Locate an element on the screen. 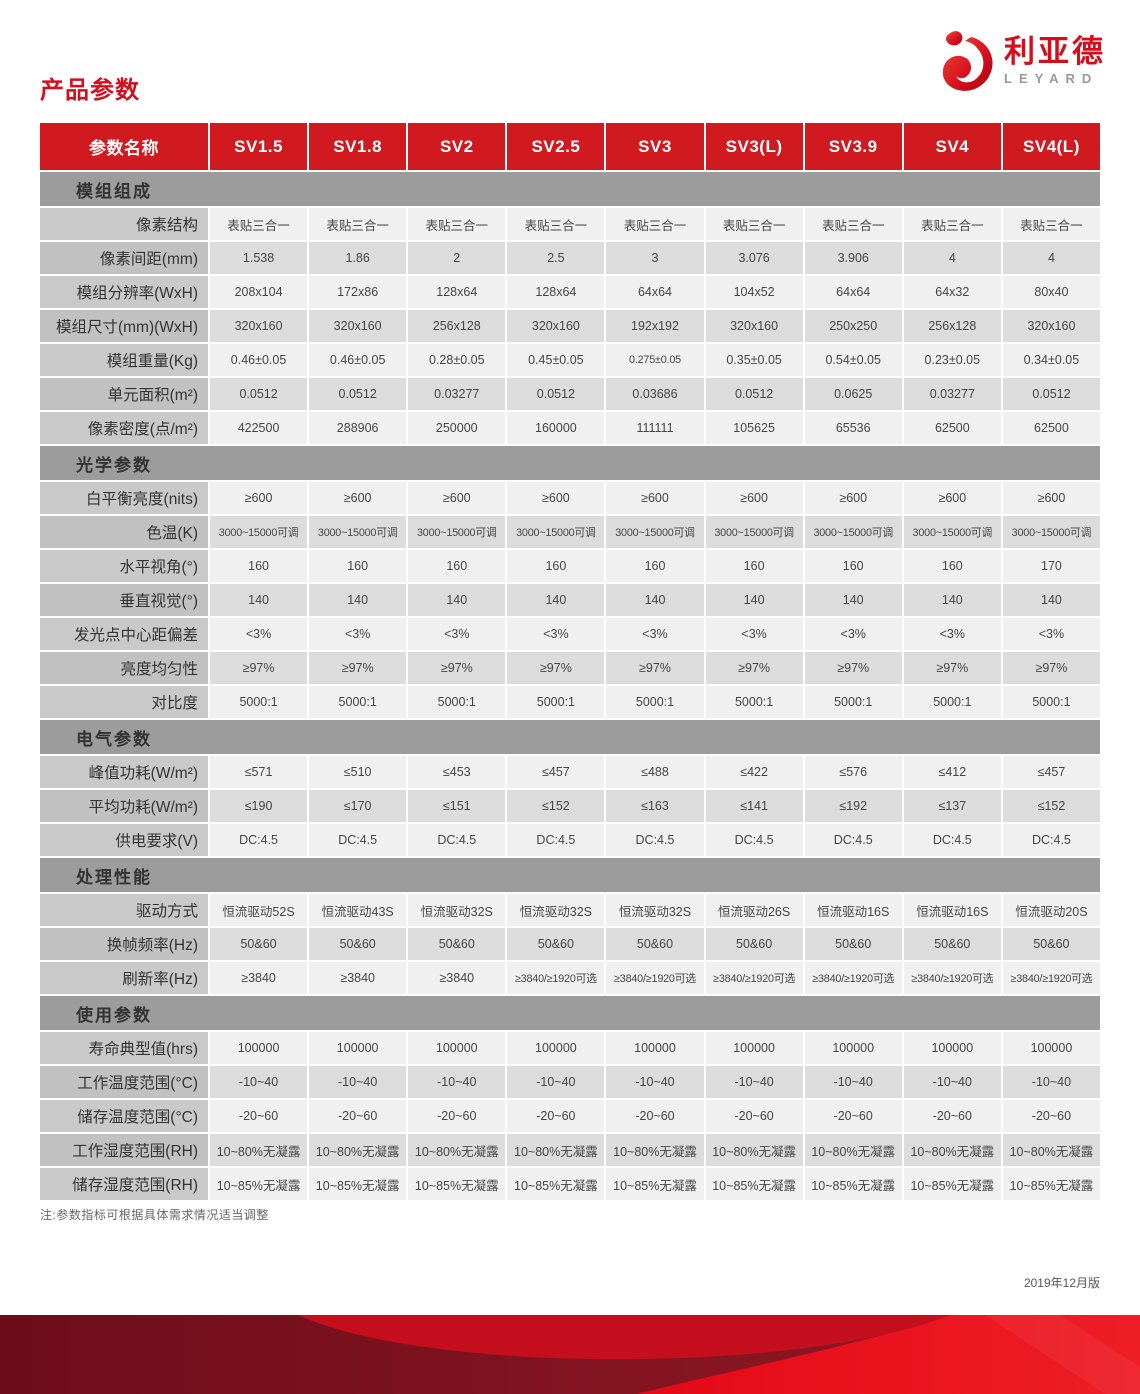  table-cell: 0.28±0.05 is located at coordinates (457, 360).